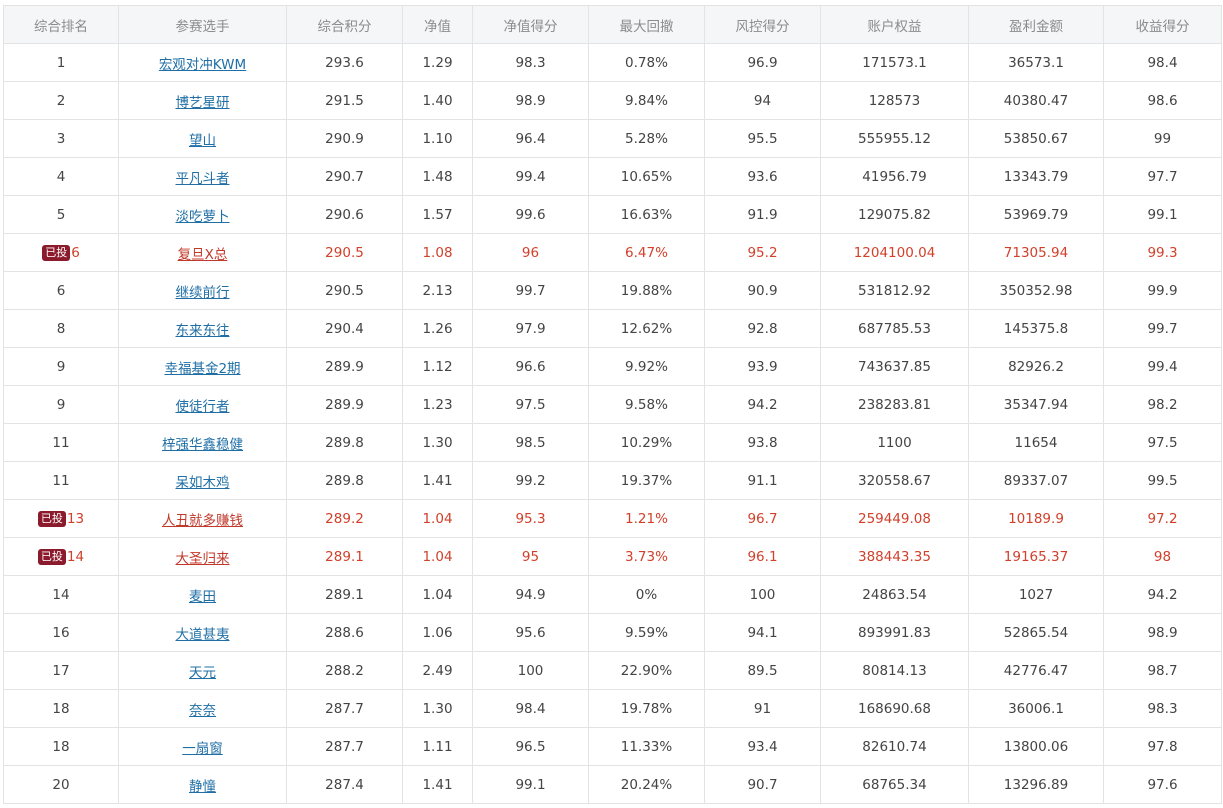 The height and width of the screenshot is (808, 1223). I want to click on max-drawdown-cell: 9.58%, so click(646, 404).